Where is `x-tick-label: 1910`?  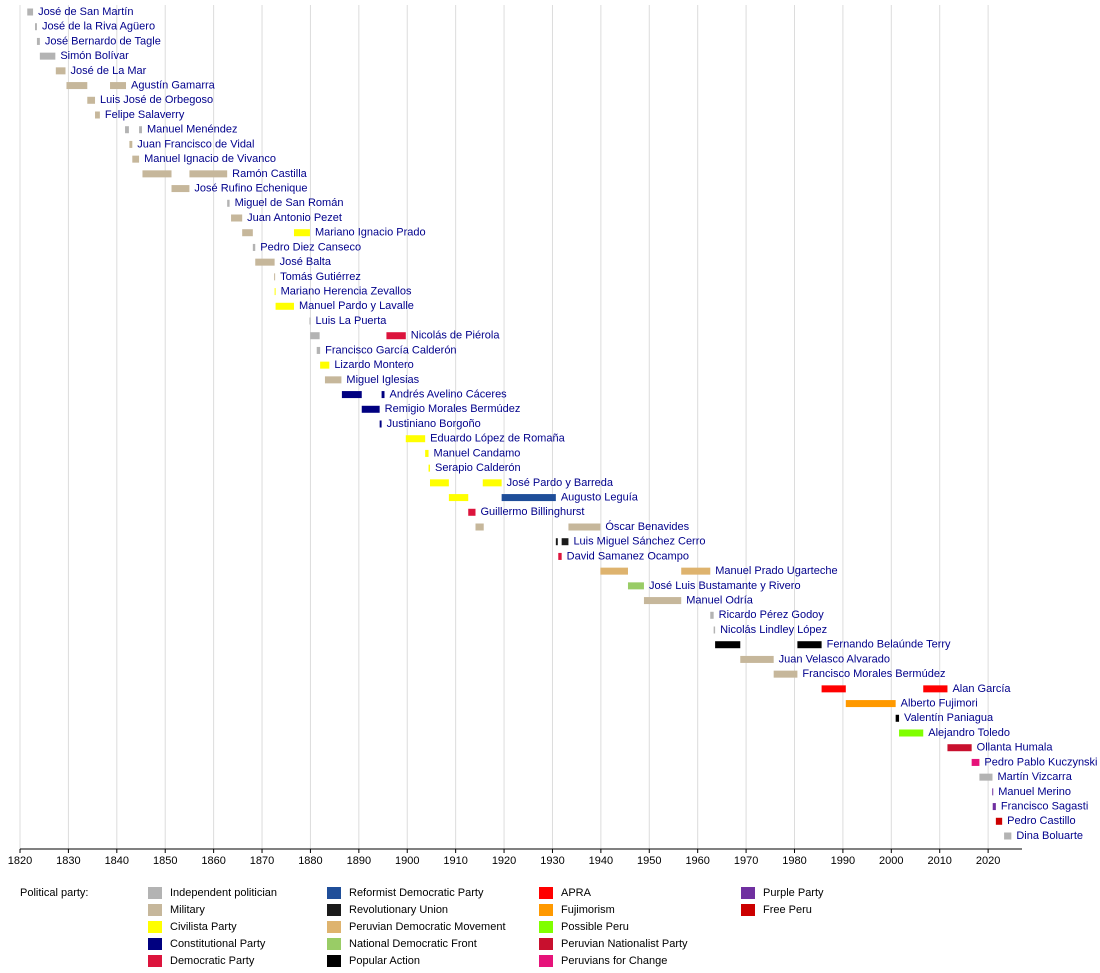 x-tick-label: 1910 is located at coordinates (455, 861).